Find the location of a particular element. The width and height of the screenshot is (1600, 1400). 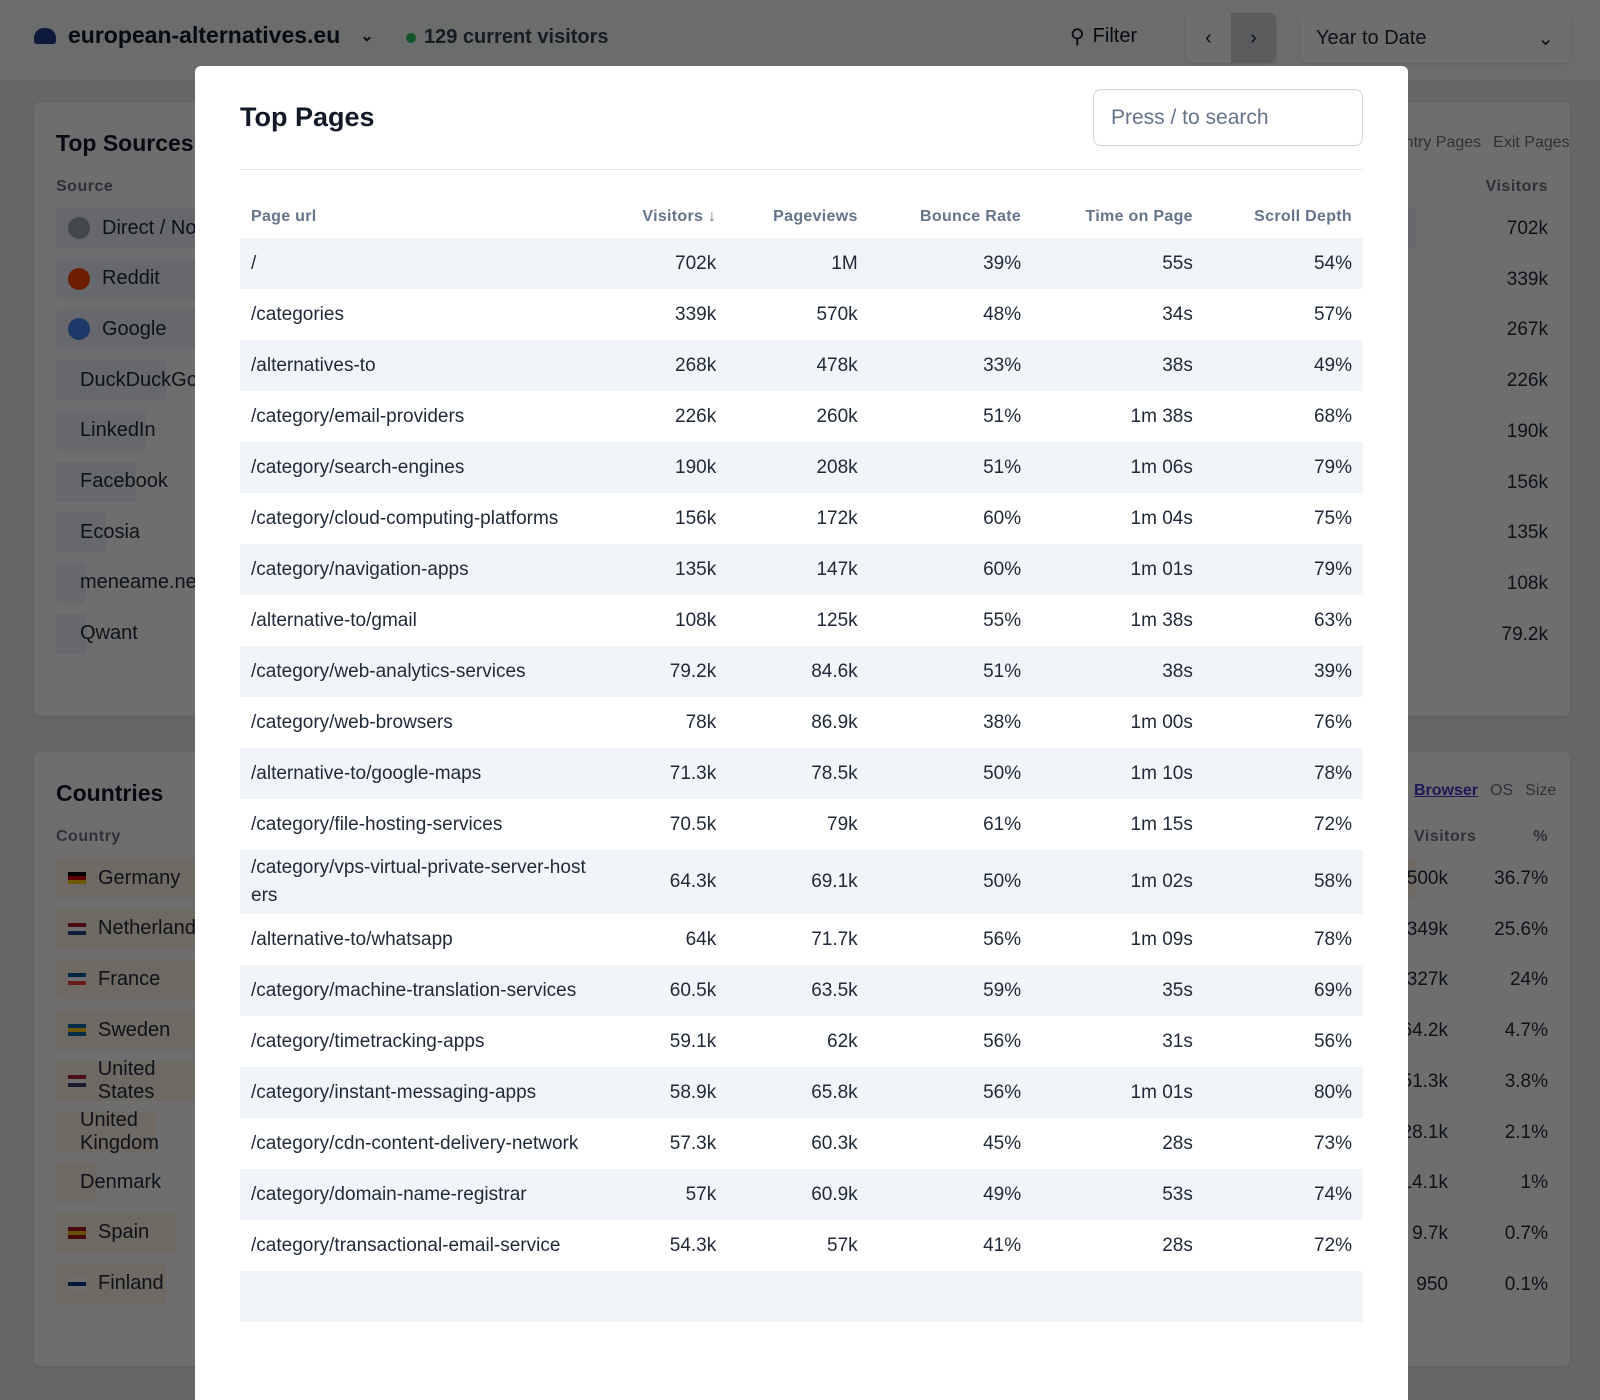

column-header: Time on Page is located at coordinates (1139, 216).